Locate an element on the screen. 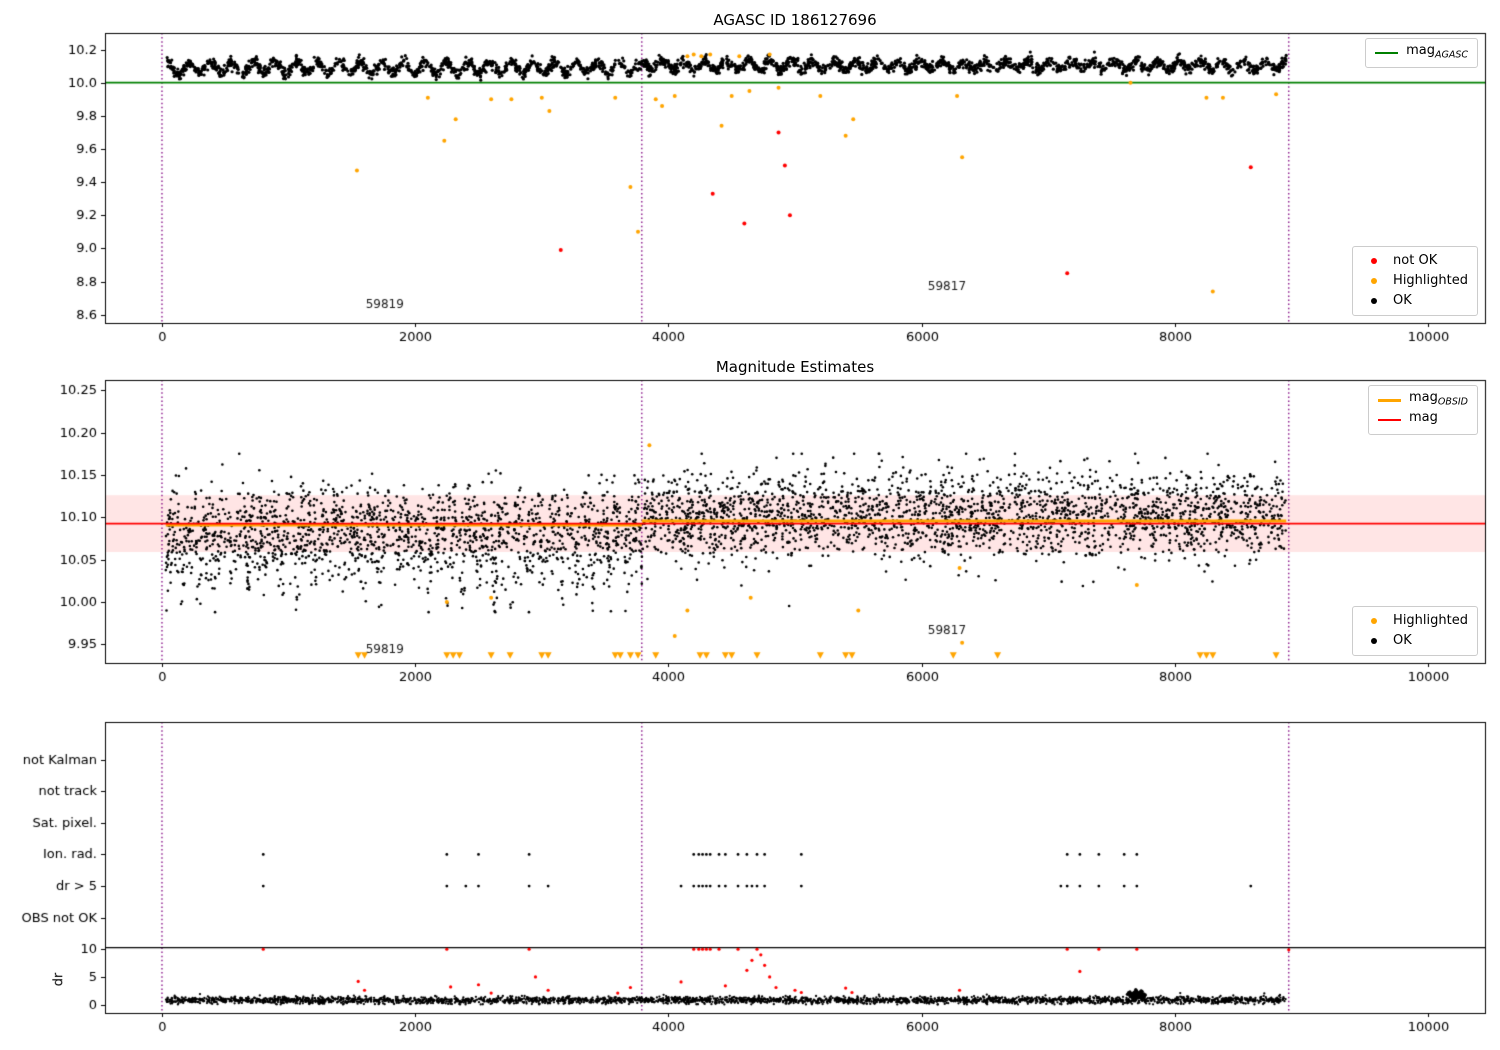 The image size is (1500, 1050). legend-entry-mag: mag is located at coordinates (1422, 419).